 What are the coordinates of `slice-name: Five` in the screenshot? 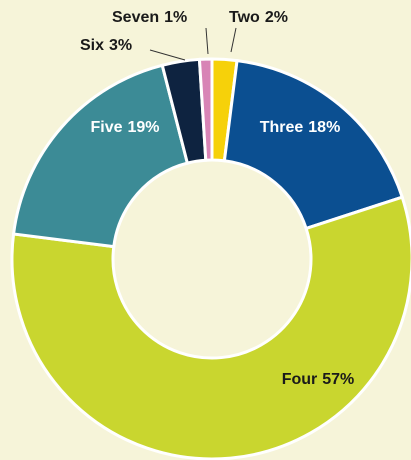 It's located at (106, 127).